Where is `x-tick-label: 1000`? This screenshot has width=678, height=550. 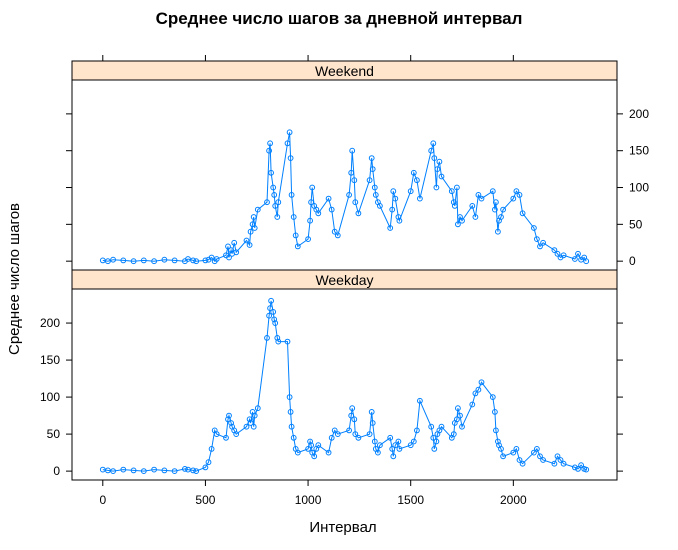
x-tick-label: 1000 is located at coordinates (308, 500).